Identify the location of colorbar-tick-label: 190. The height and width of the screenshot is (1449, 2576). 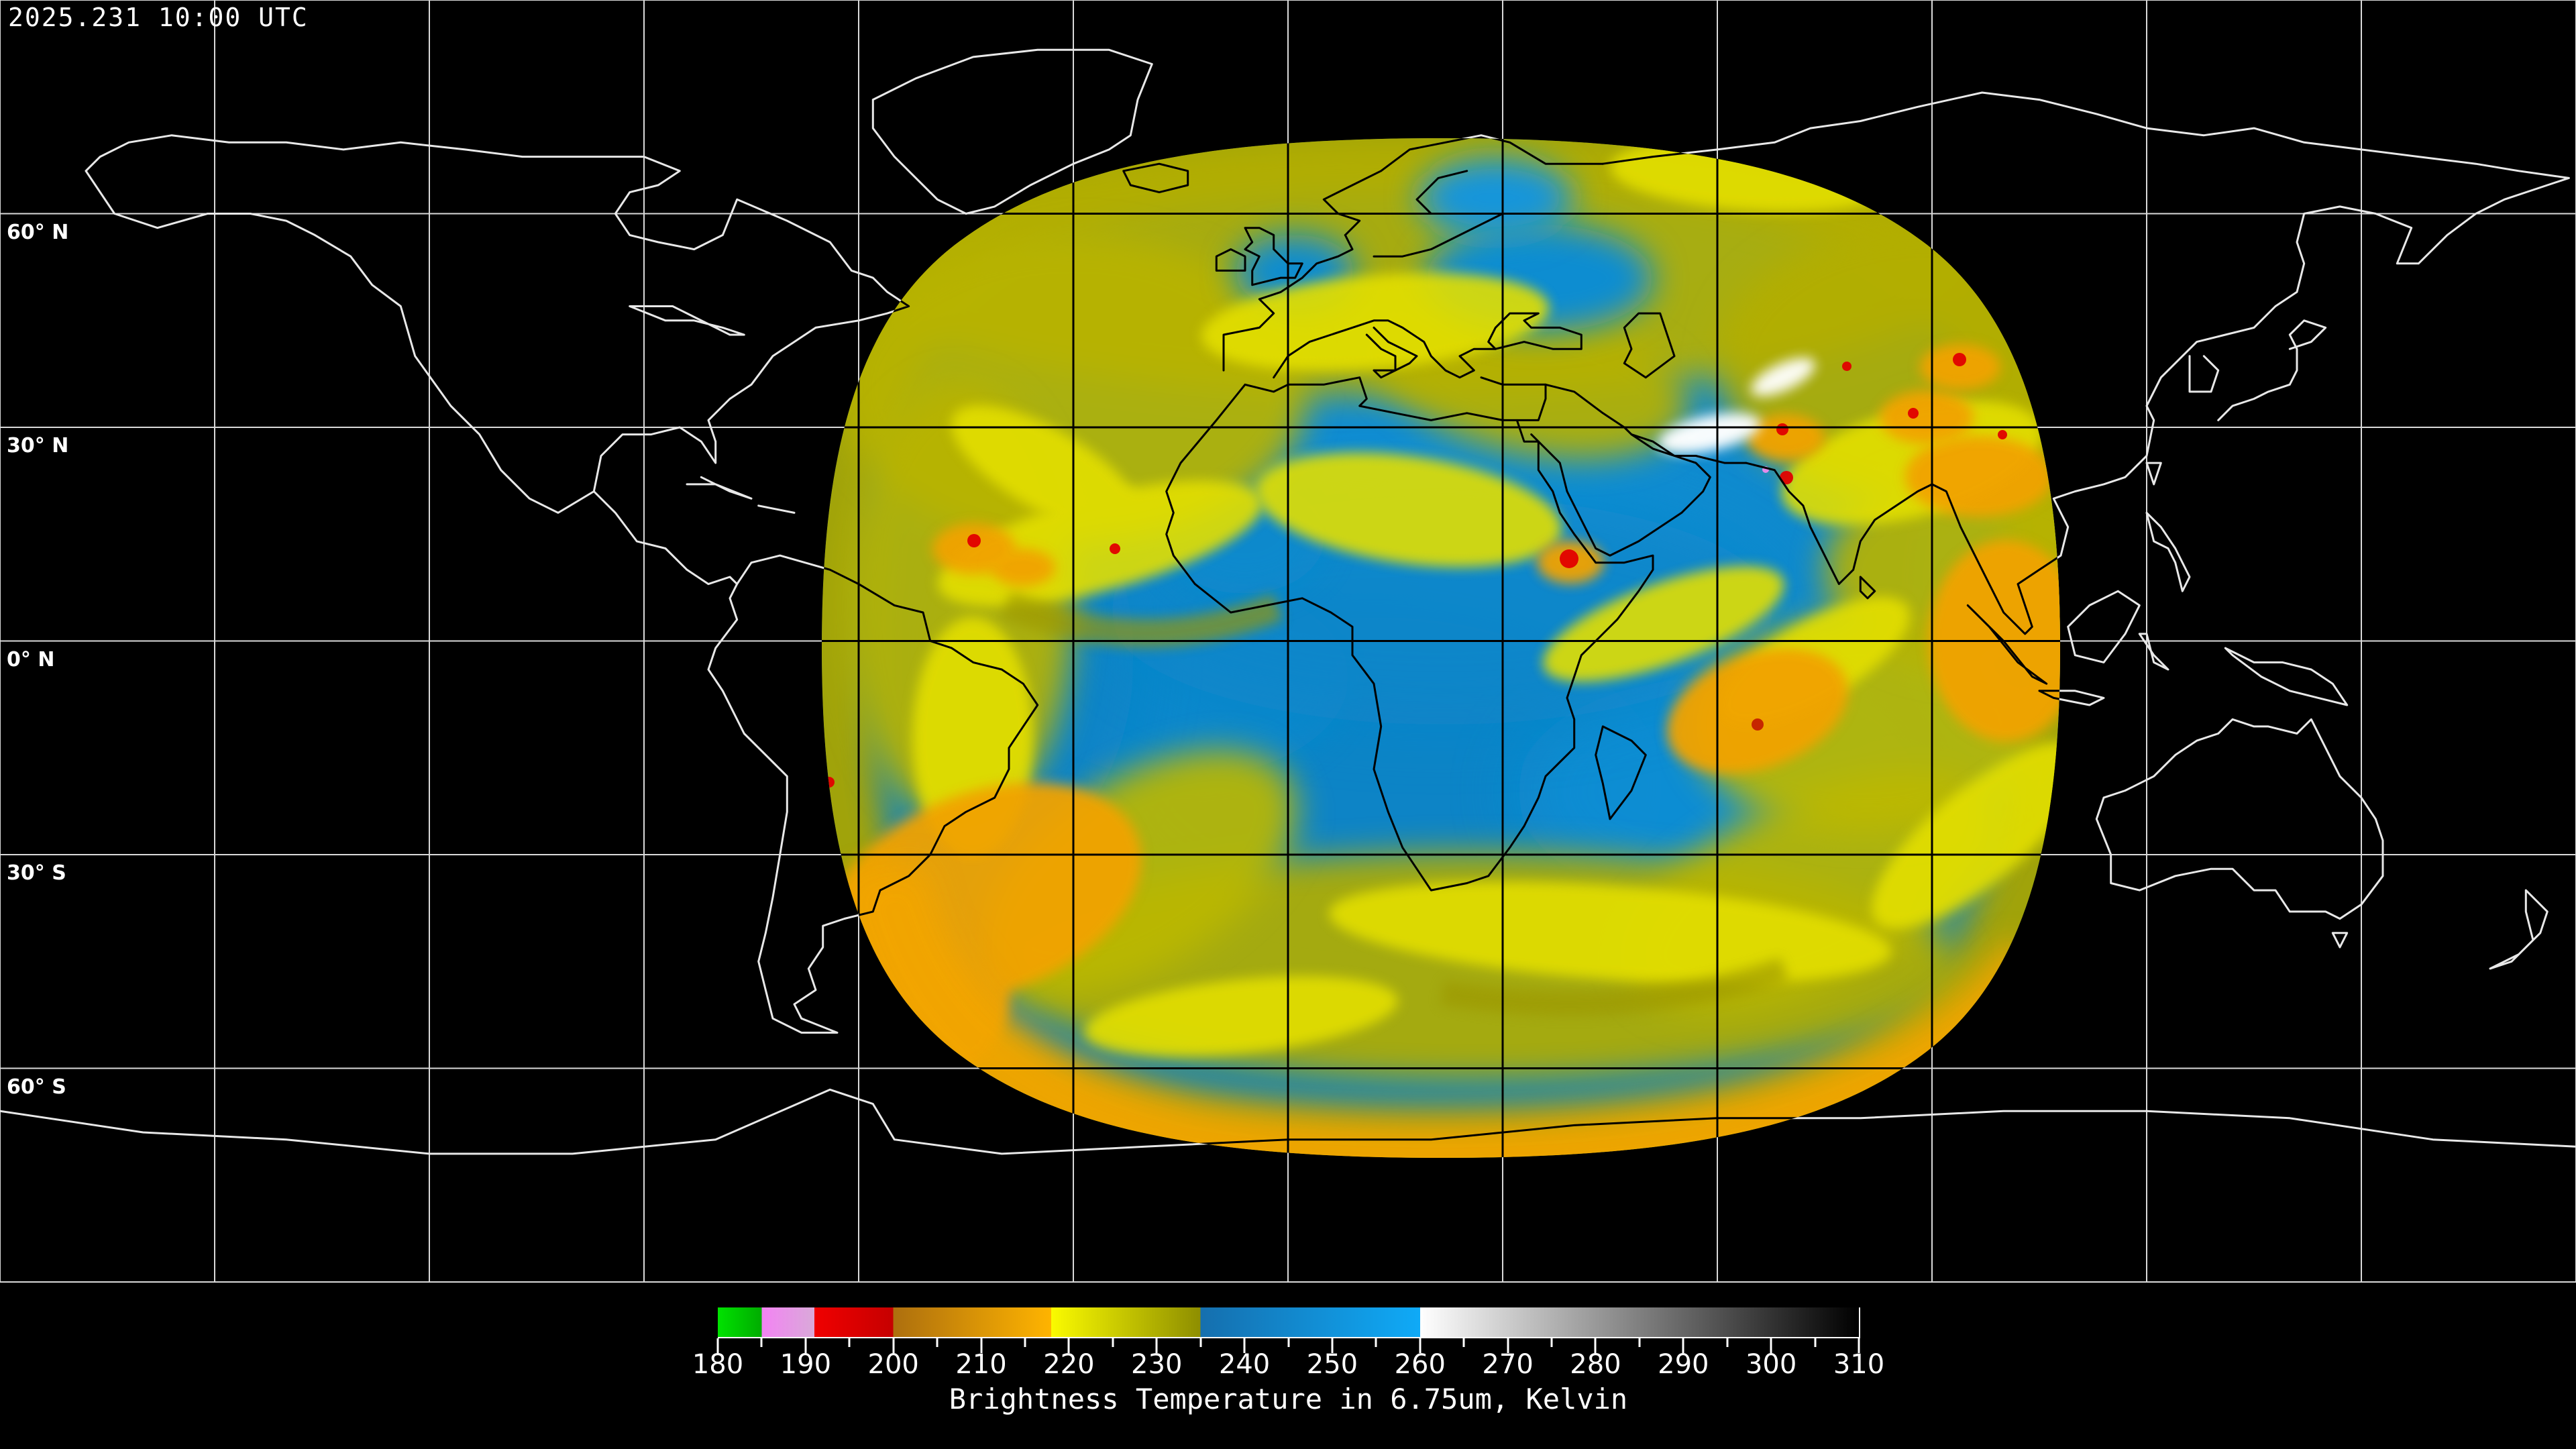
(806, 1364).